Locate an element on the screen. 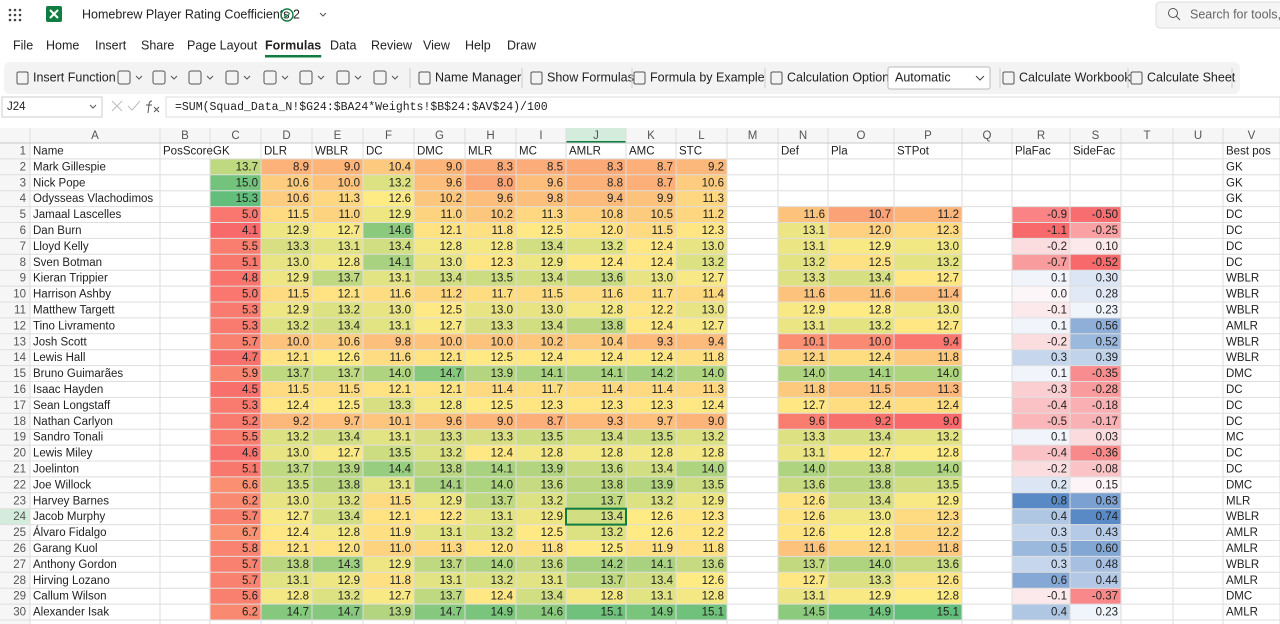  cell-number: 5.5 is located at coordinates (250, 247).